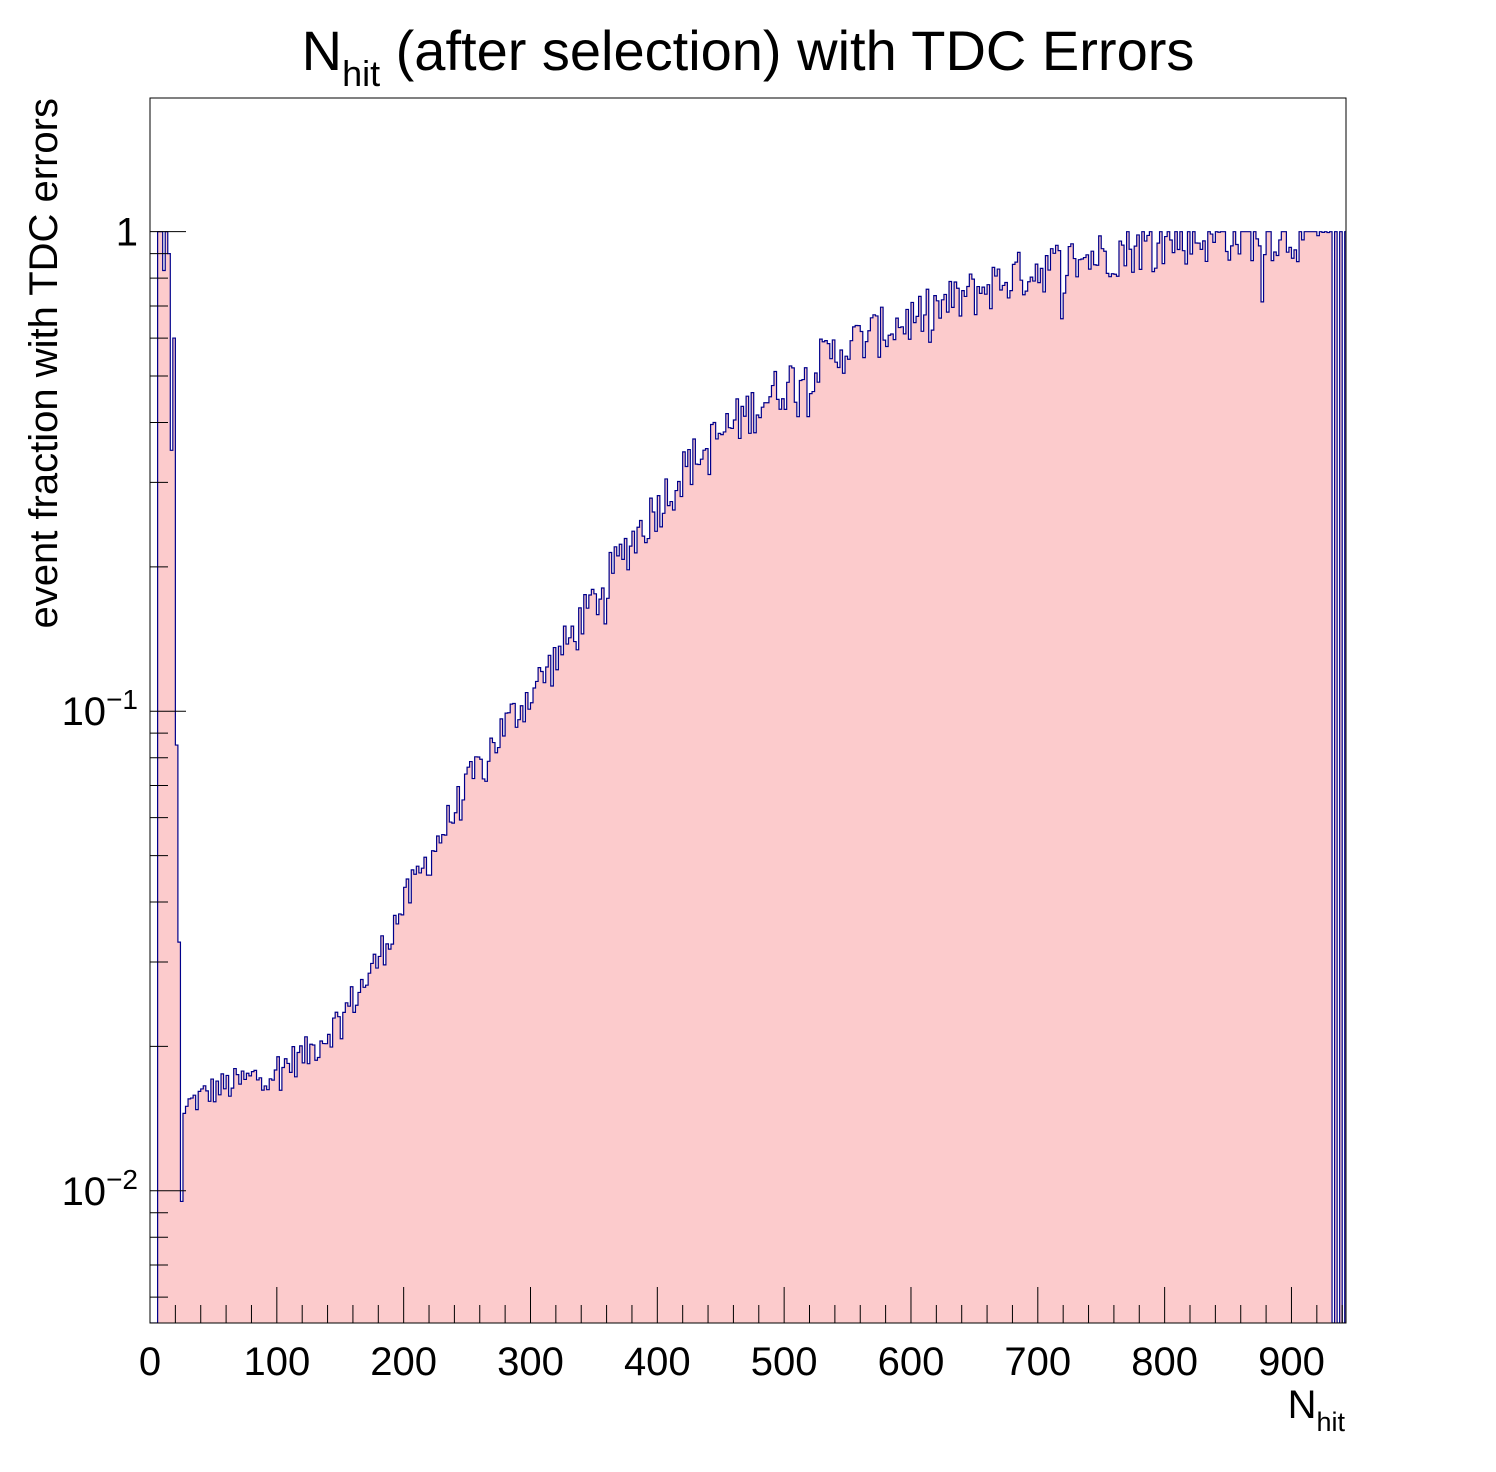 The height and width of the screenshot is (1472, 1496). What do you see at coordinates (741, 1335) in the screenshot?
I see `x-axis: 0 100 200 300 400 500 600 700 800 900` at bounding box center [741, 1335].